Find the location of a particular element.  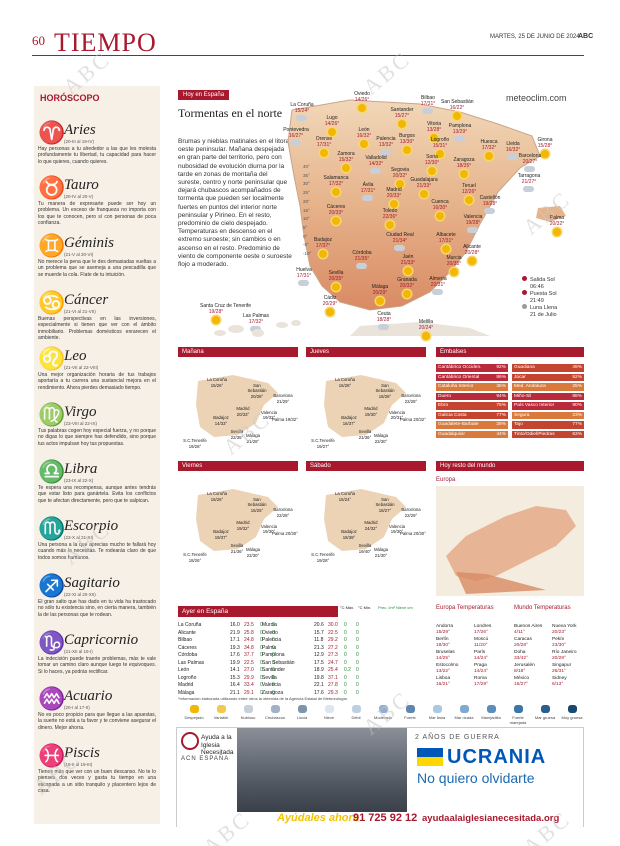

forecast-city: Sevilla 22/35° is located at coordinates (237, 434).